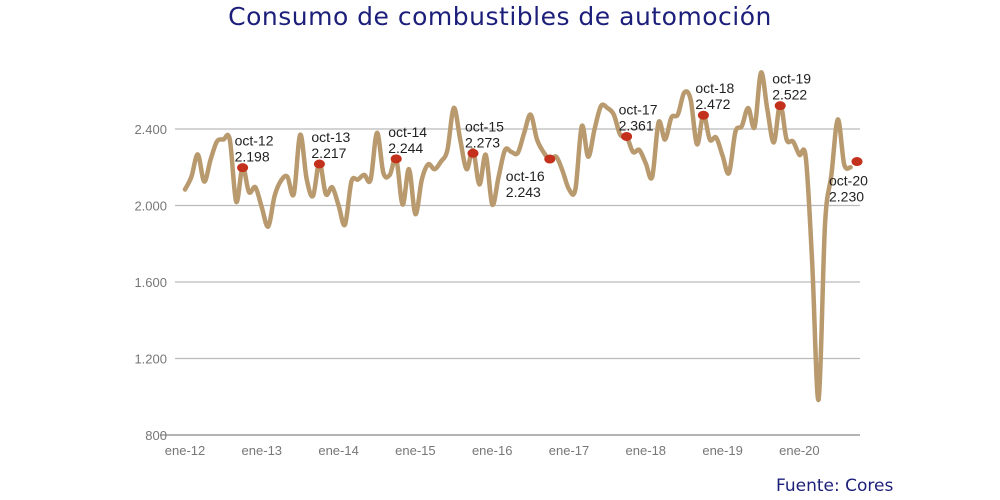 Image resolution: width=1000 pixels, height=500 pixels. I want to click on annotation-label: oct-14, so click(407, 132).